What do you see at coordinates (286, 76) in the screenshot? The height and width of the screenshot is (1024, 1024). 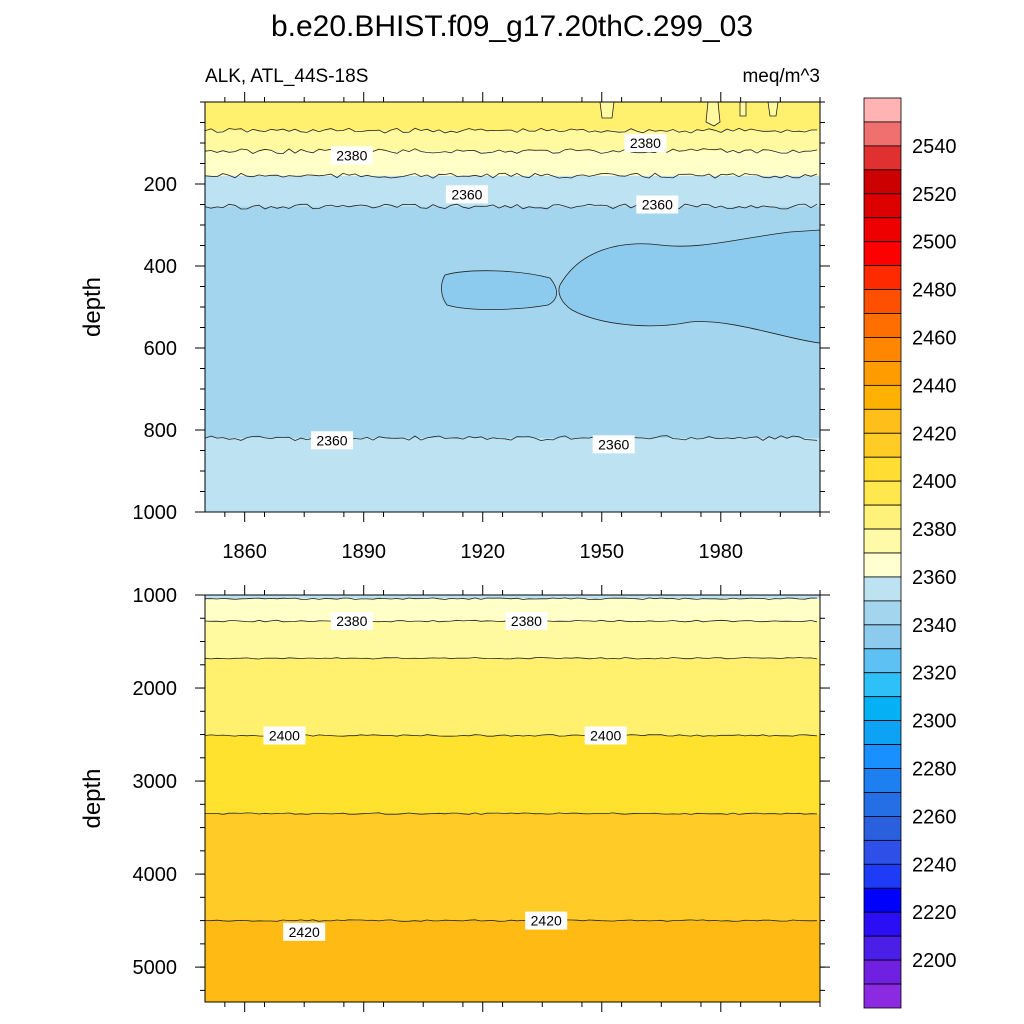 I see `subtitle-left: ALK, ATL_44S-18S` at bounding box center [286, 76].